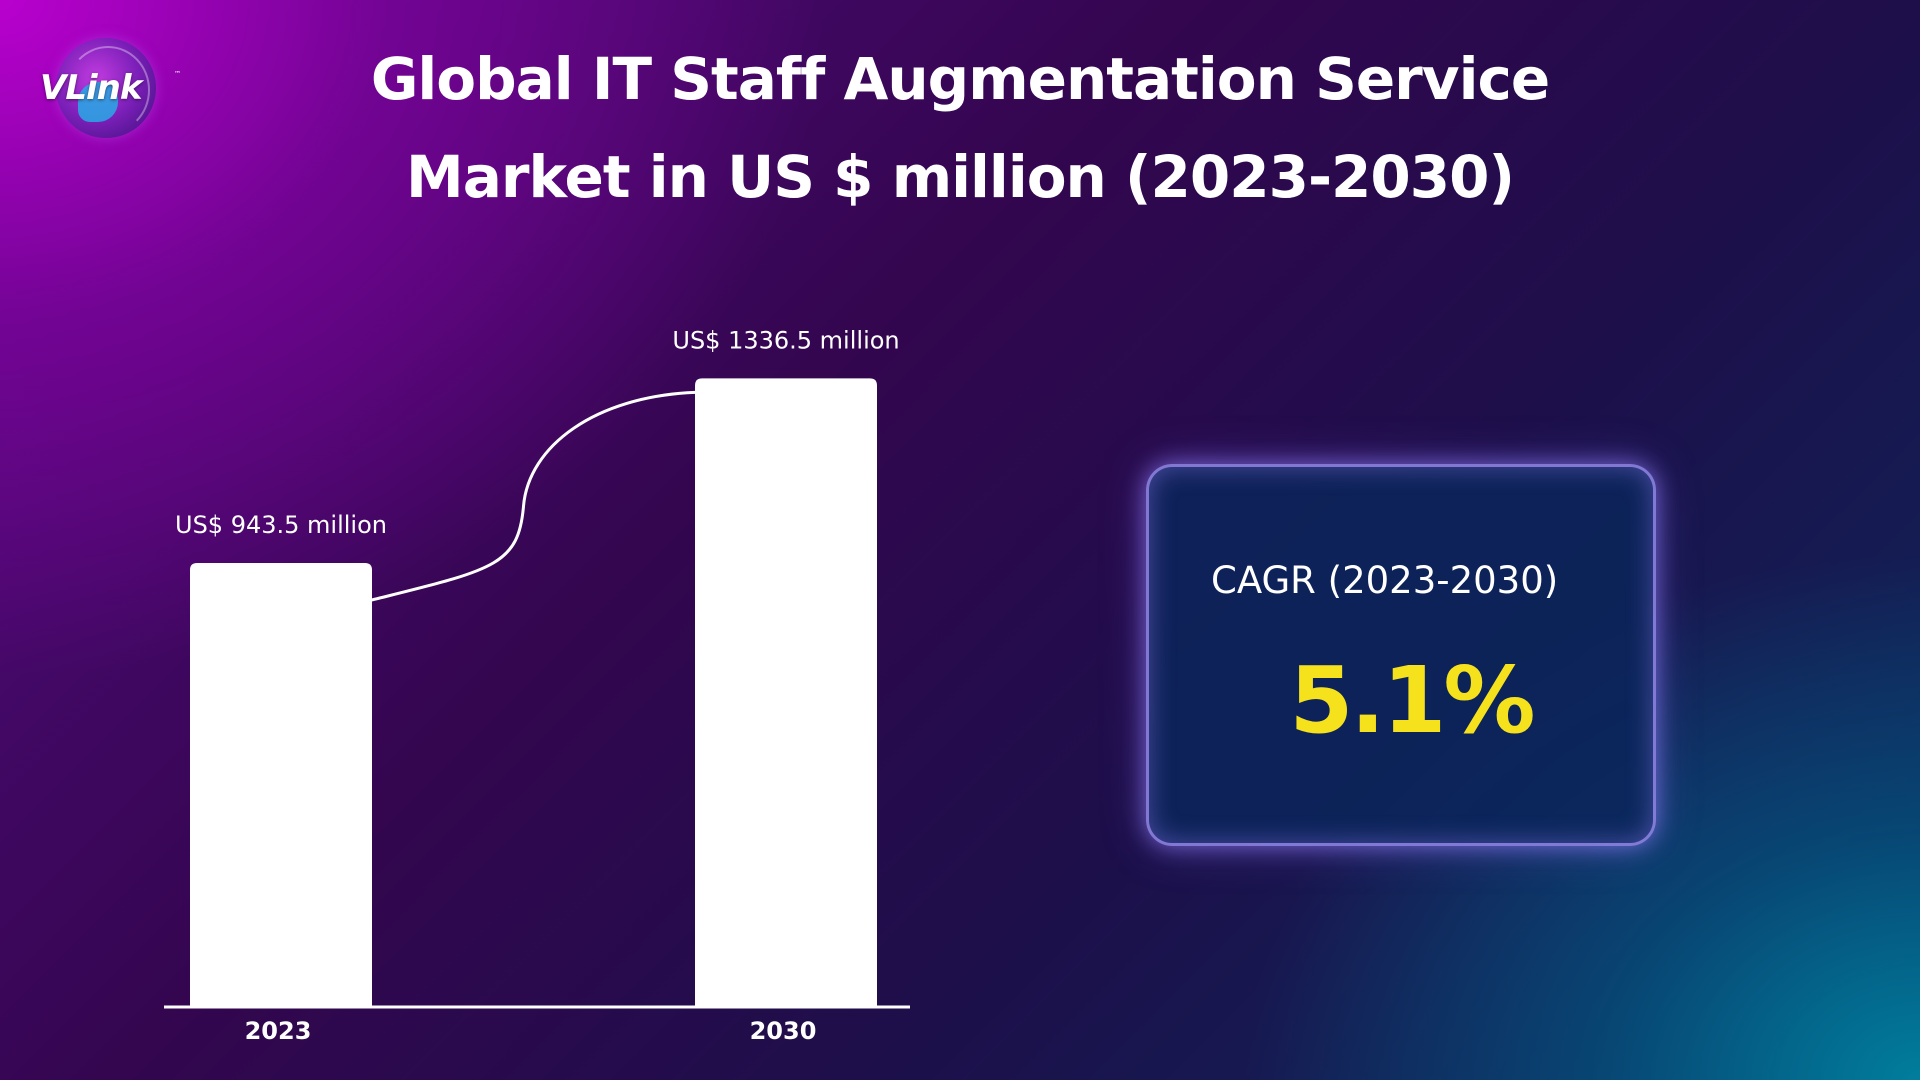  I want to click on x-tick-label-2030: 2030, so click(783, 1031).